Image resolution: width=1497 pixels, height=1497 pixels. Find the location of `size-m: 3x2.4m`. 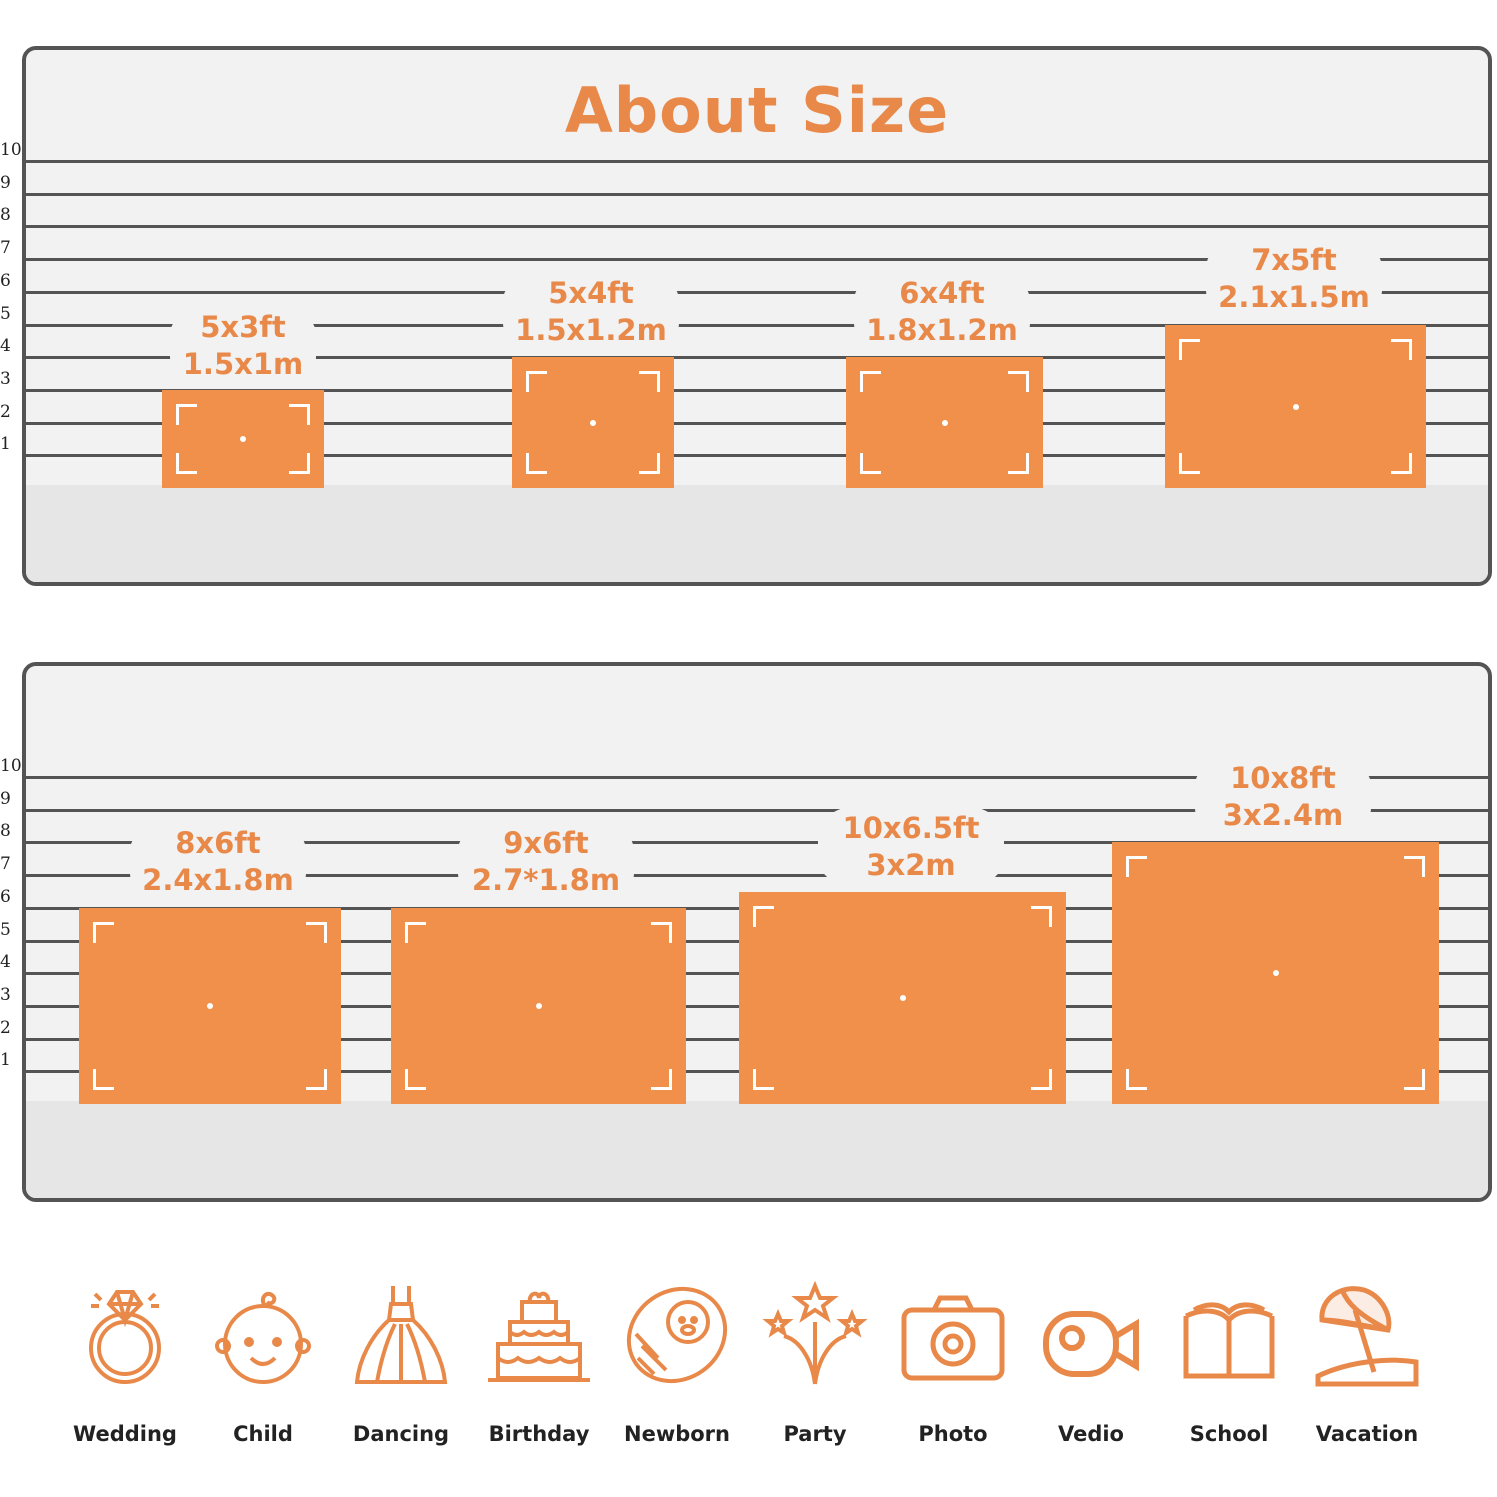

size-m: 3x2.4m is located at coordinates (1283, 815).